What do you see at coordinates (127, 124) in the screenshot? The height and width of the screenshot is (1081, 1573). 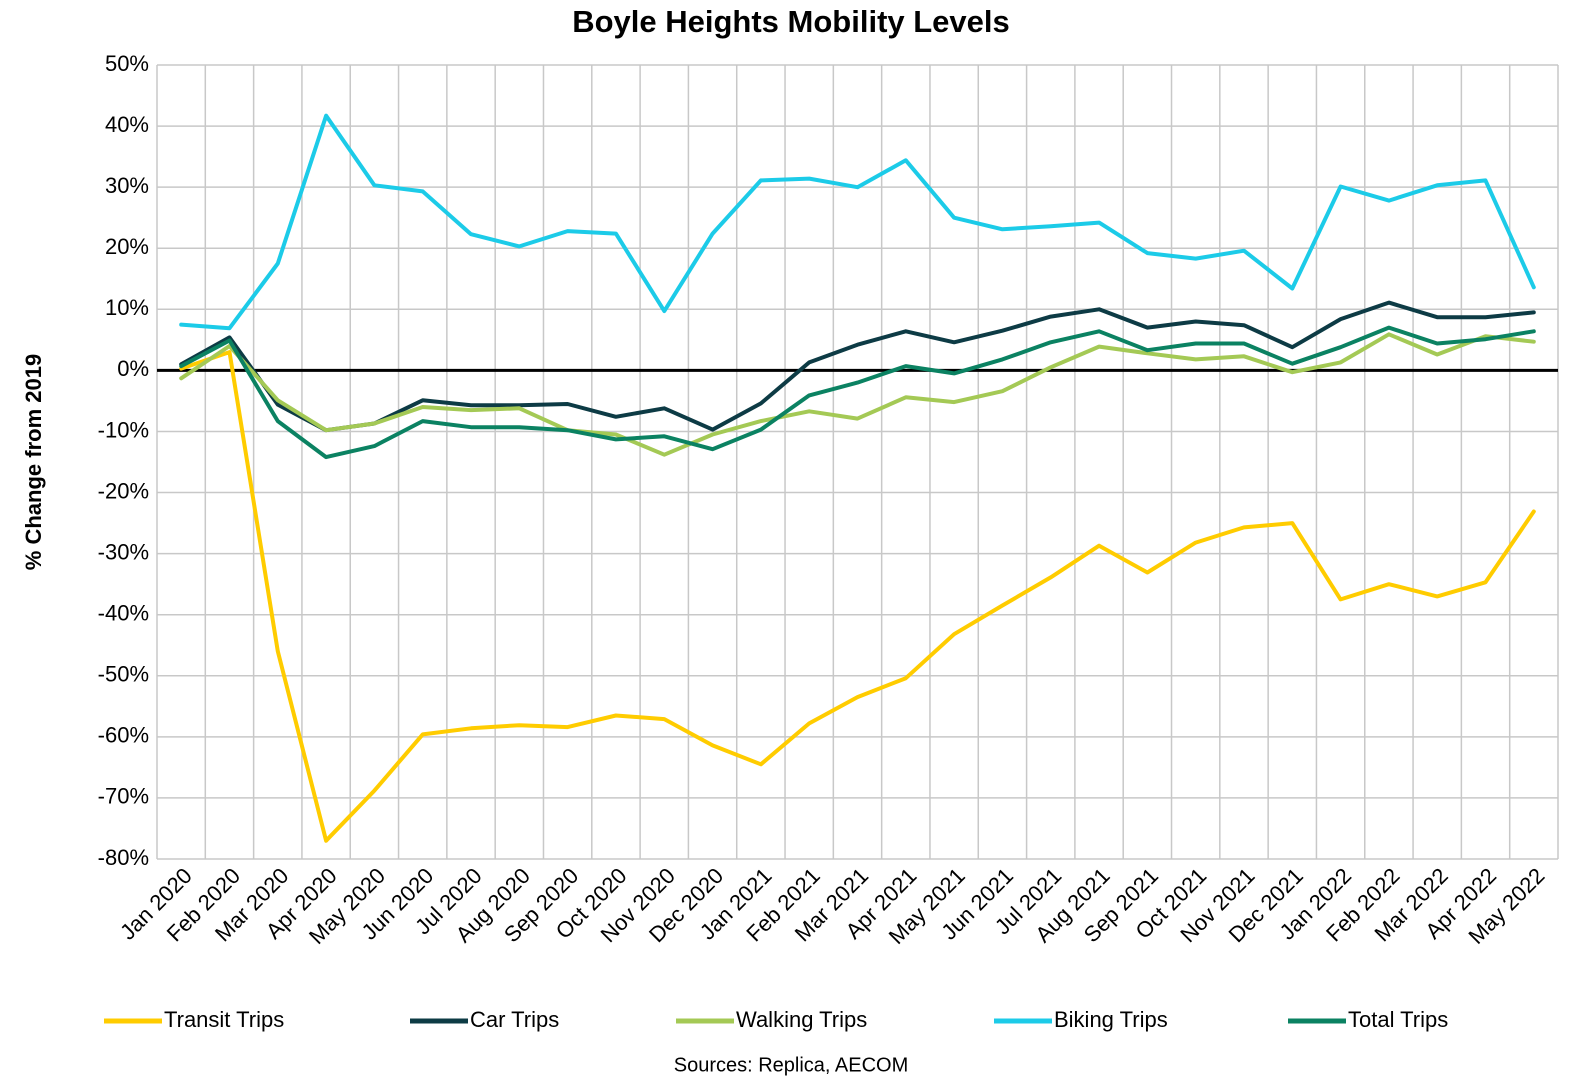 I see `y-tick-label: 40%` at bounding box center [127, 124].